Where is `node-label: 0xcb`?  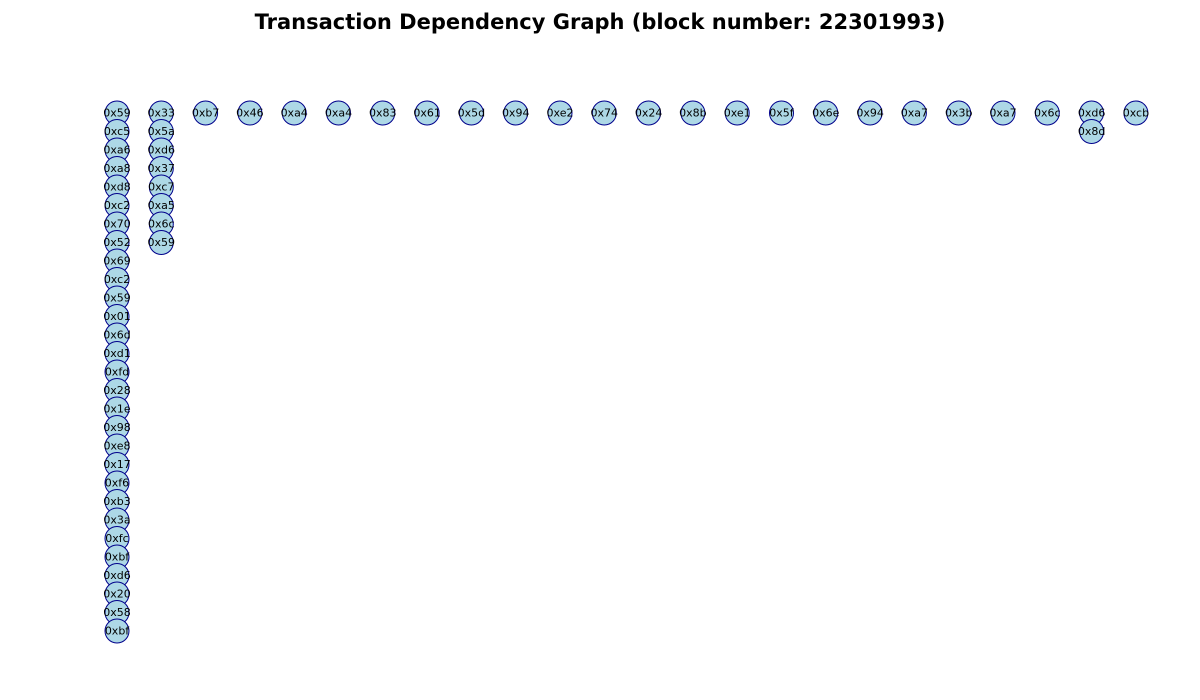
node-label: 0xcb is located at coordinates (1136, 113).